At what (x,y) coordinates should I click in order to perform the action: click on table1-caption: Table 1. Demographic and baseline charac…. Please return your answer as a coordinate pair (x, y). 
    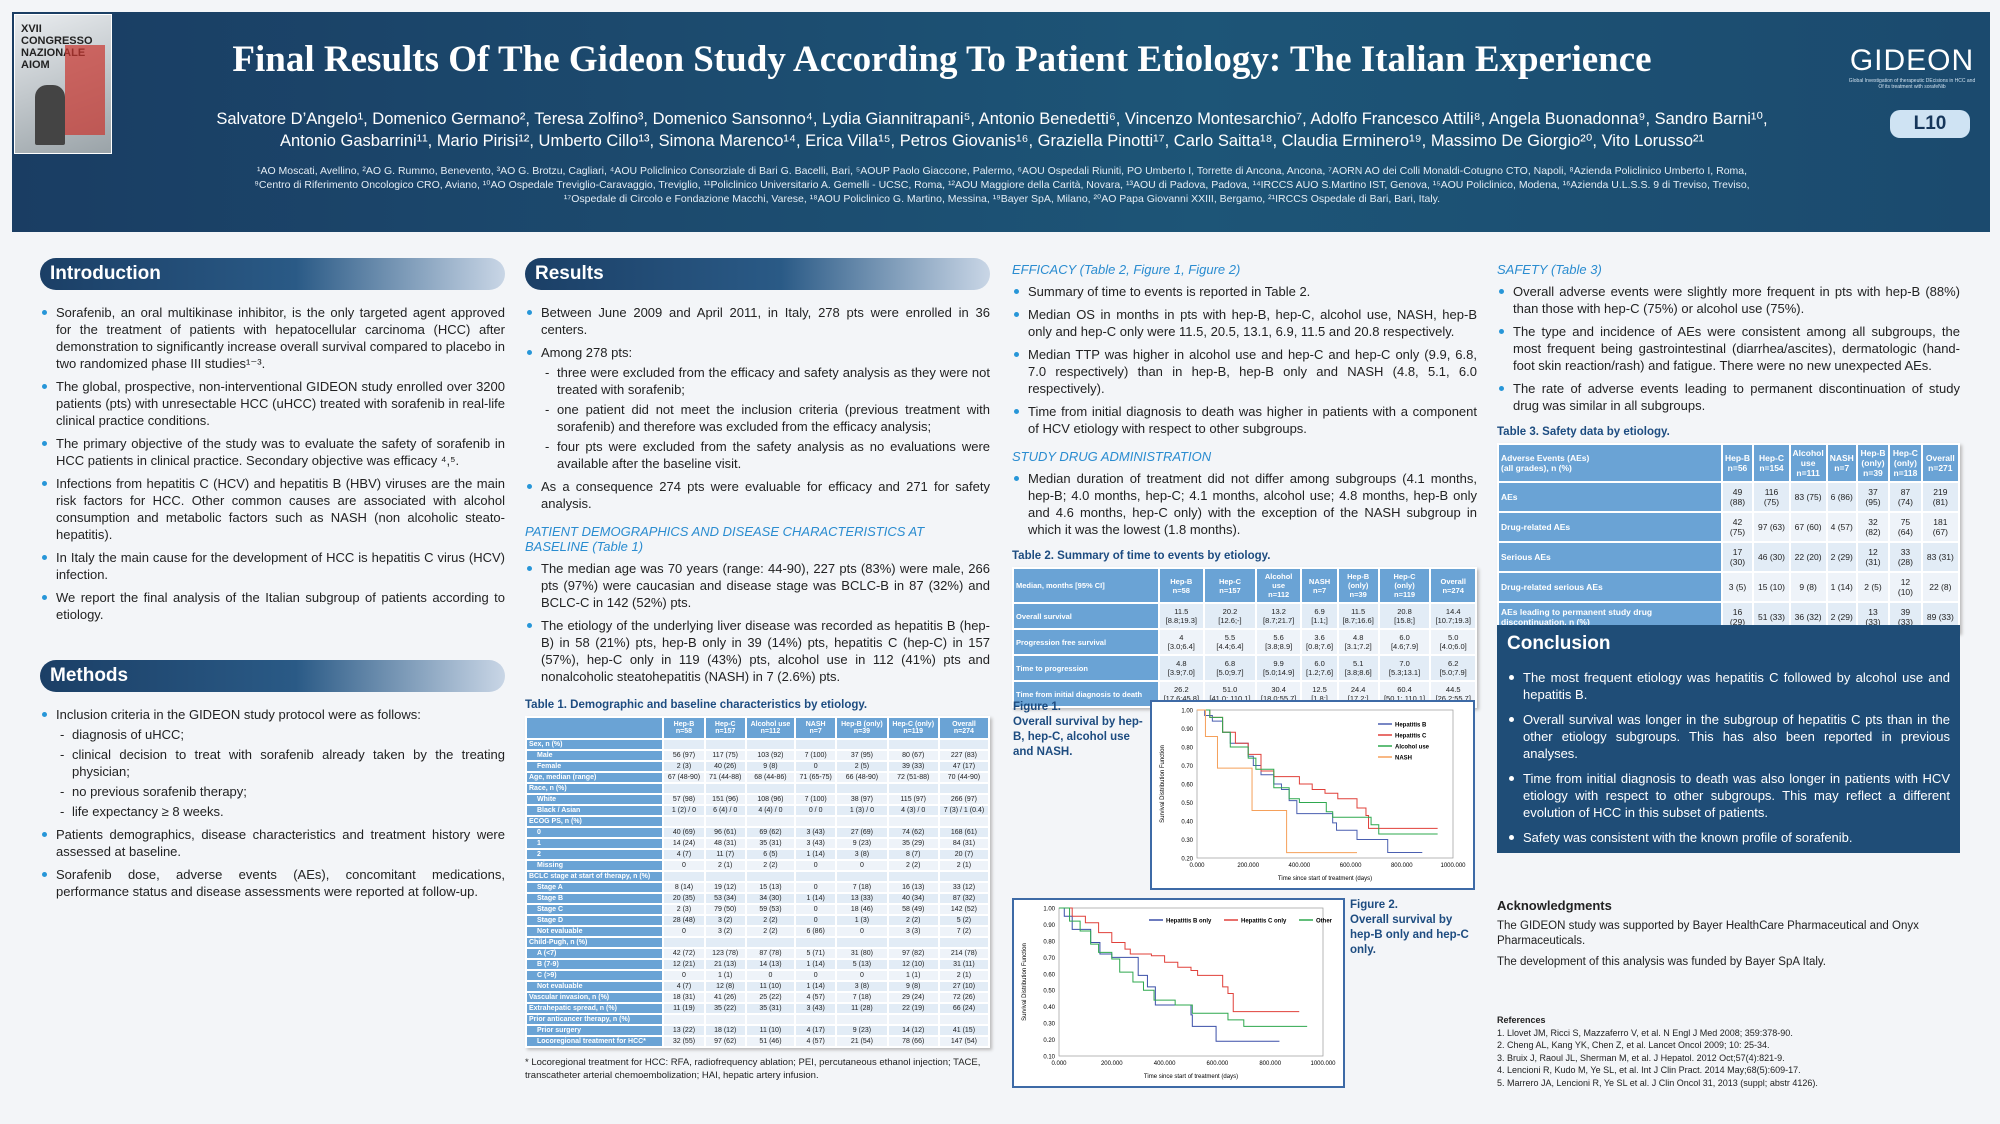
    Looking at the image, I should click on (696, 705).